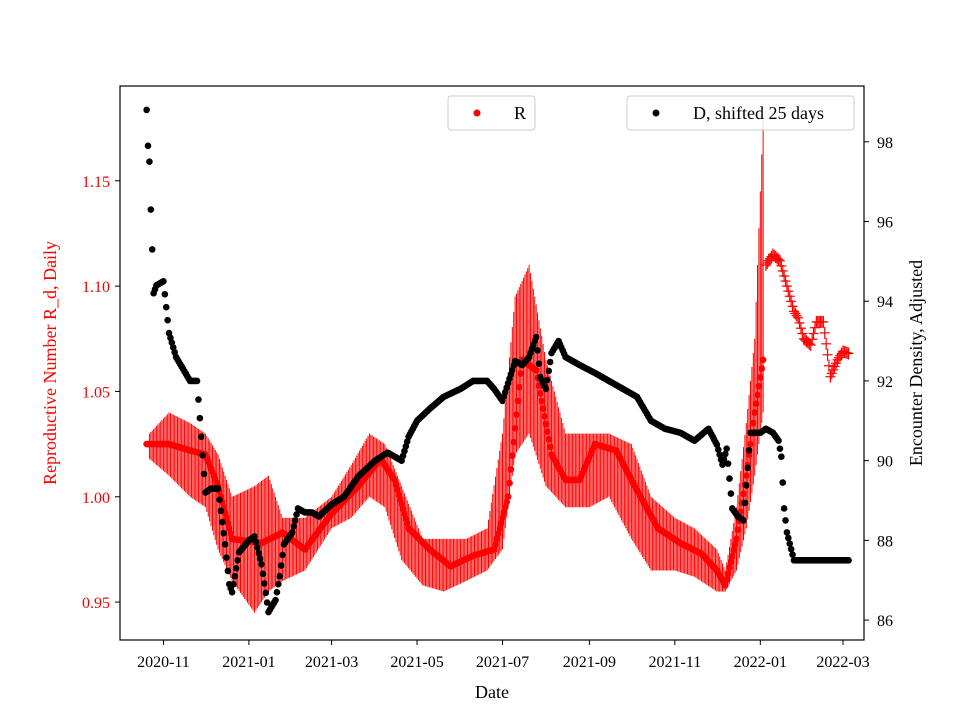 The width and height of the screenshot is (960, 720). Describe the element at coordinates (760, 662) in the screenshot. I see `x-tick-label: 2022-01` at that location.